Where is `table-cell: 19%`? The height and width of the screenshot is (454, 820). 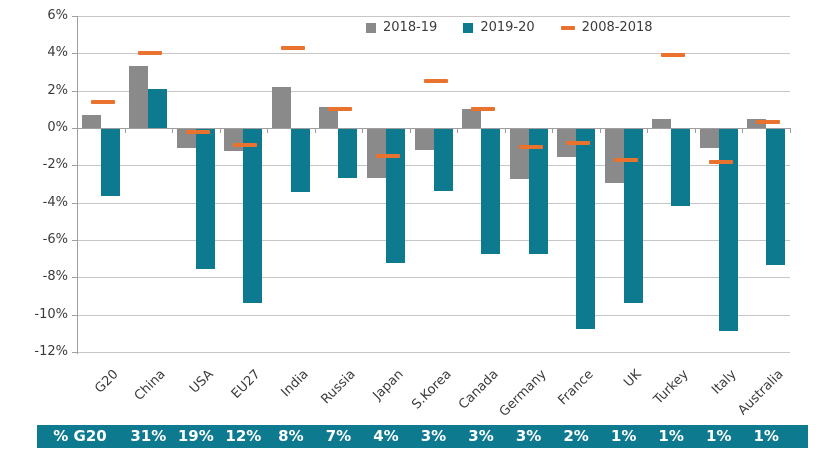 table-cell: 19% is located at coordinates (195, 436).